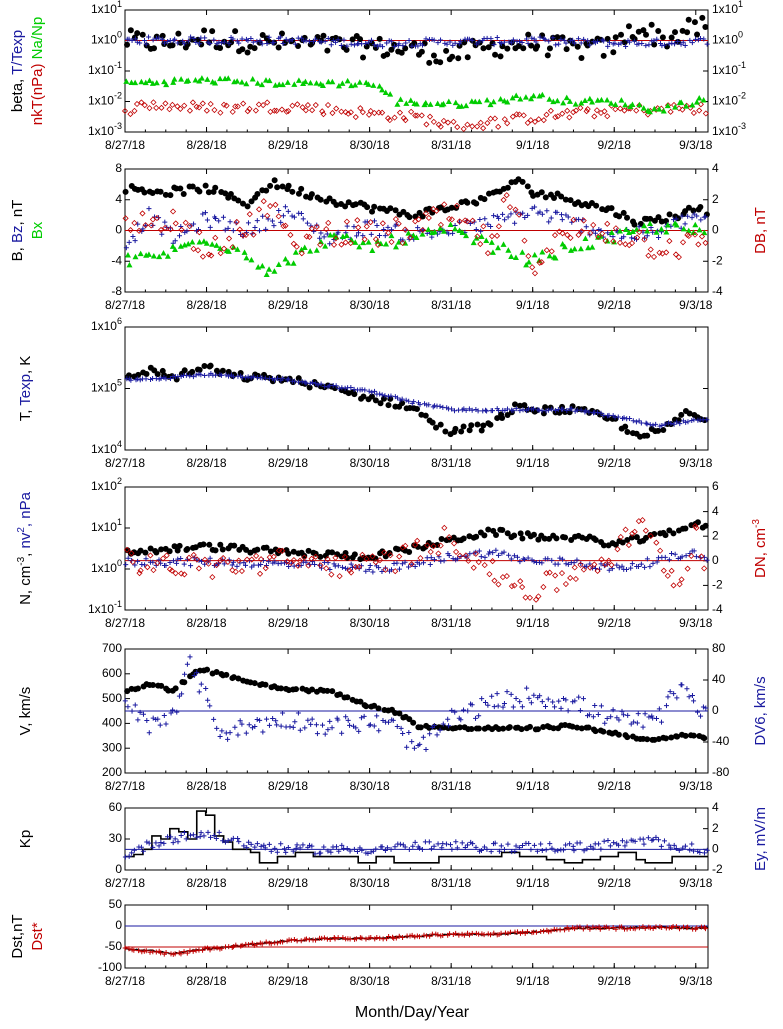 The height and width of the screenshot is (1029, 783). What do you see at coordinates (106, 484) in the screenshot?
I see `y-tick-label: 1x10²` at bounding box center [106, 484].